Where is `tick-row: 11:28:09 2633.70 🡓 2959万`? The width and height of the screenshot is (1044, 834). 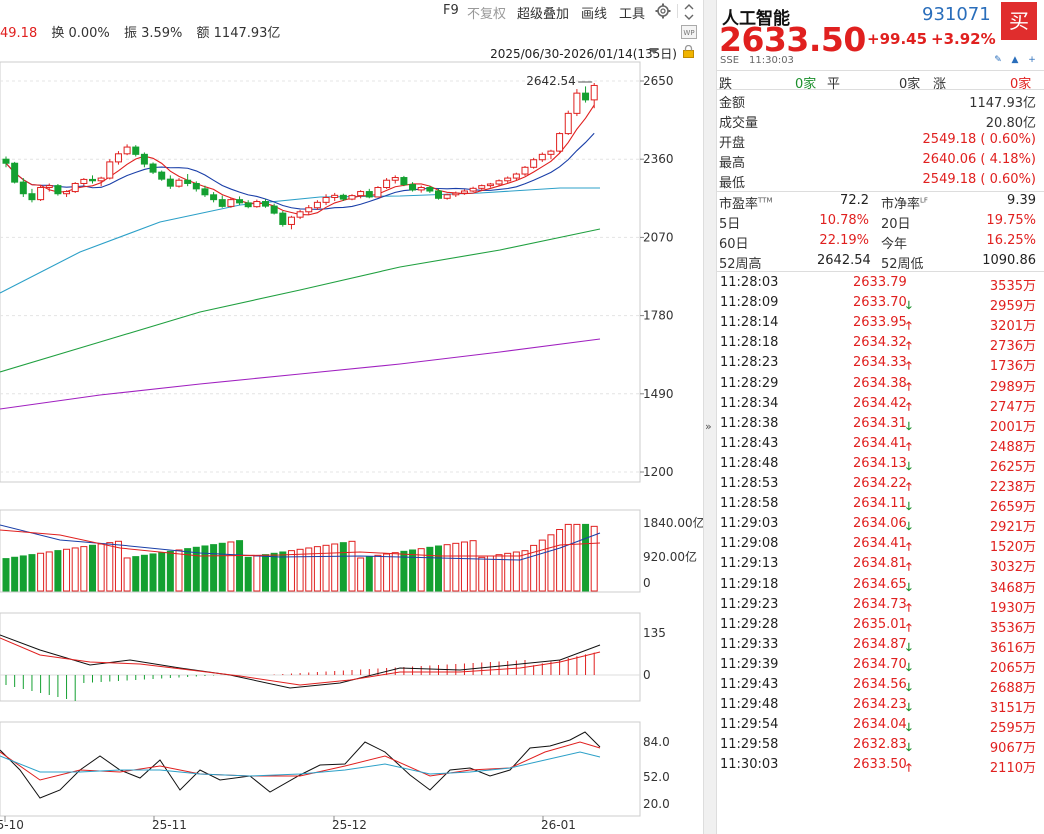 tick-row: 11:28:09 2633.70 🡓 2959万 is located at coordinates (880, 303).